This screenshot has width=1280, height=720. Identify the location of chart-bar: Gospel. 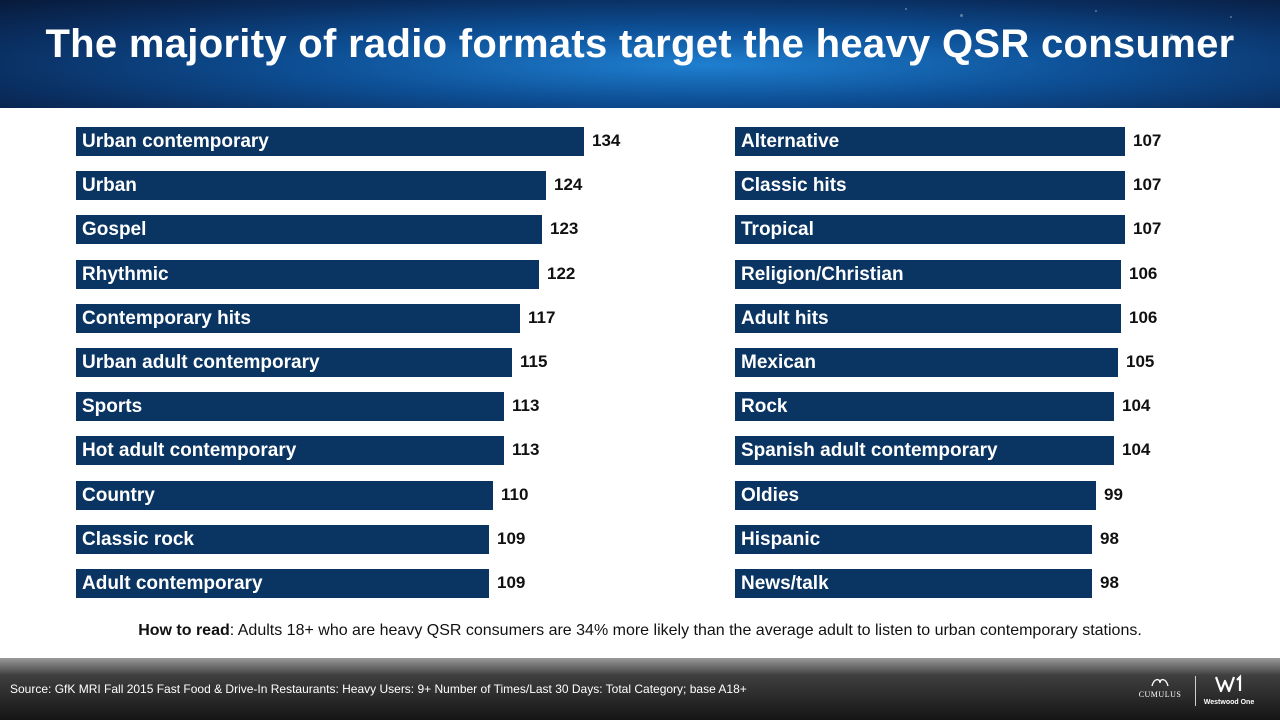
(309, 229).